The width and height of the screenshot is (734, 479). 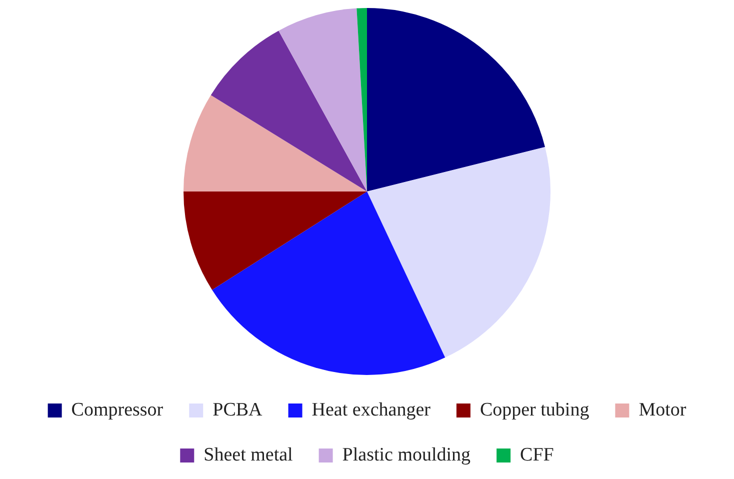 What do you see at coordinates (537, 455) in the screenshot?
I see `legend-label: CFF` at bounding box center [537, 455].